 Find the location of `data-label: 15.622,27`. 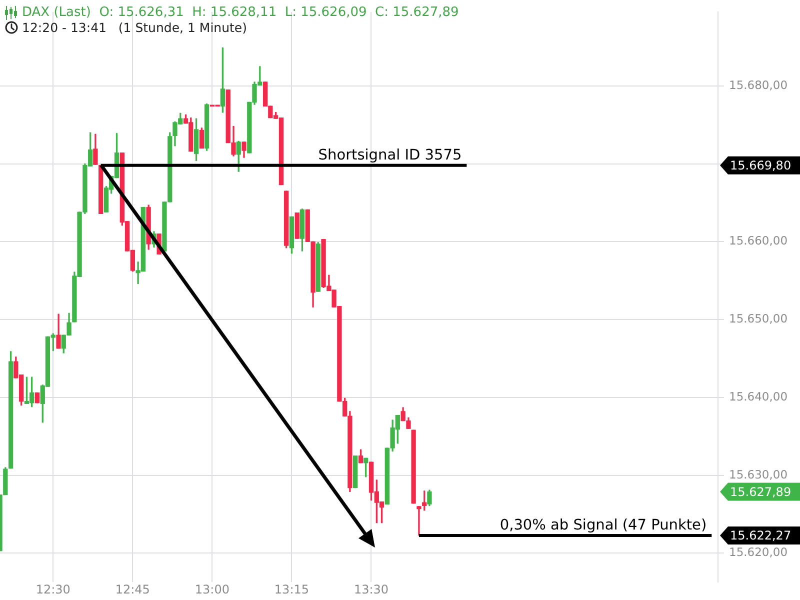

data-label: 15.622,27 is located at coordinates (761, 535).